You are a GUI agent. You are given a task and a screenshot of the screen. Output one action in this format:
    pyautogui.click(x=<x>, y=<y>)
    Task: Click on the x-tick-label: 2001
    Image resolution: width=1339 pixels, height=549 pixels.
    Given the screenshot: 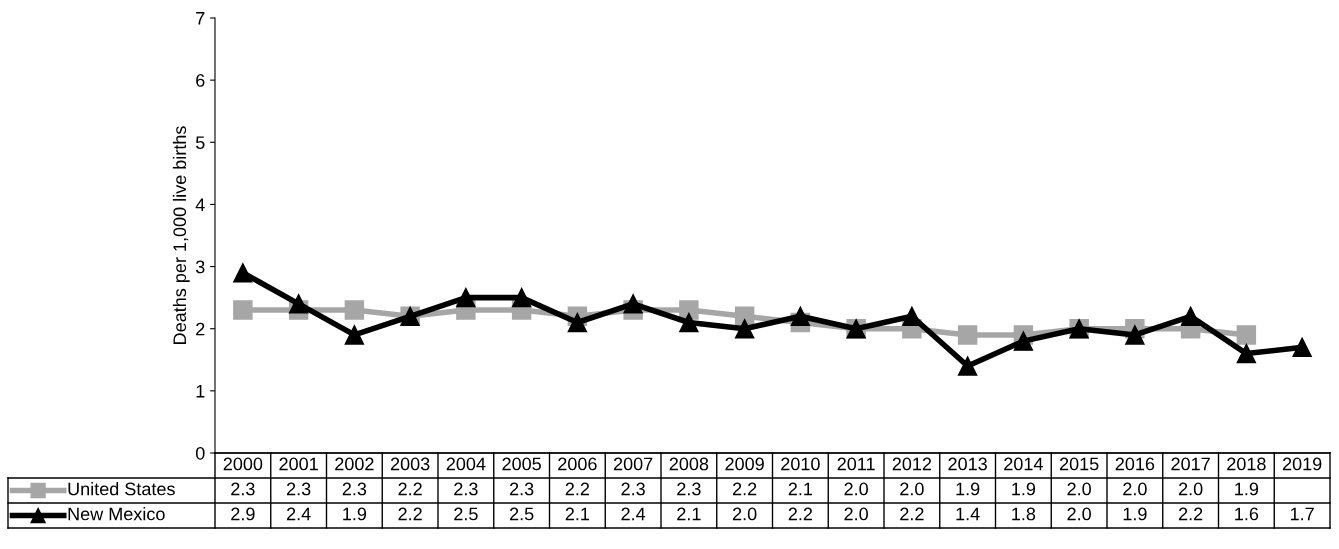 What is the action you would take?
    pyautogui.click(x=298, y=464)
    